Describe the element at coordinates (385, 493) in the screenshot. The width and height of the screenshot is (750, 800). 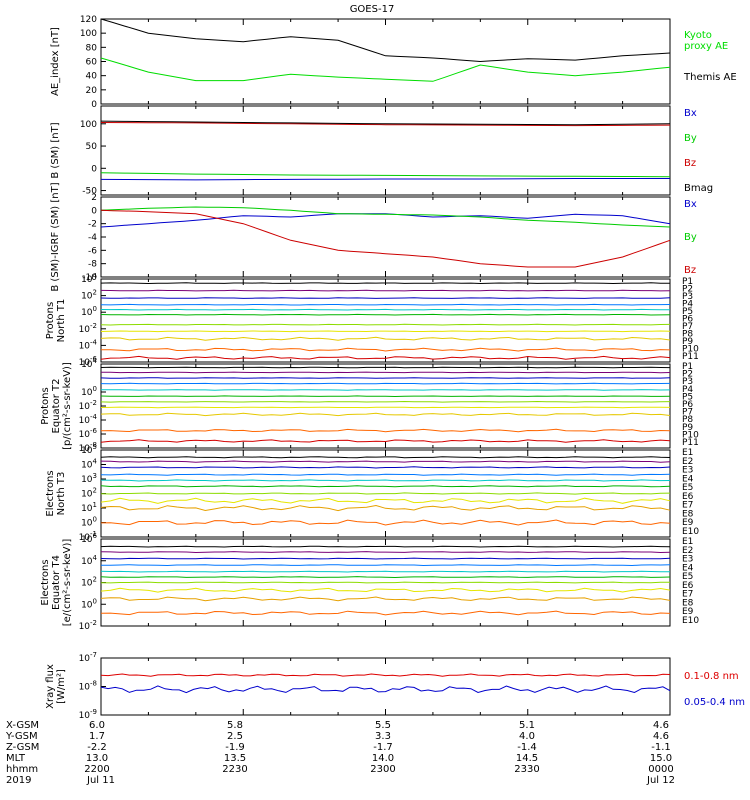
I see `channel-line-e7` at that location.